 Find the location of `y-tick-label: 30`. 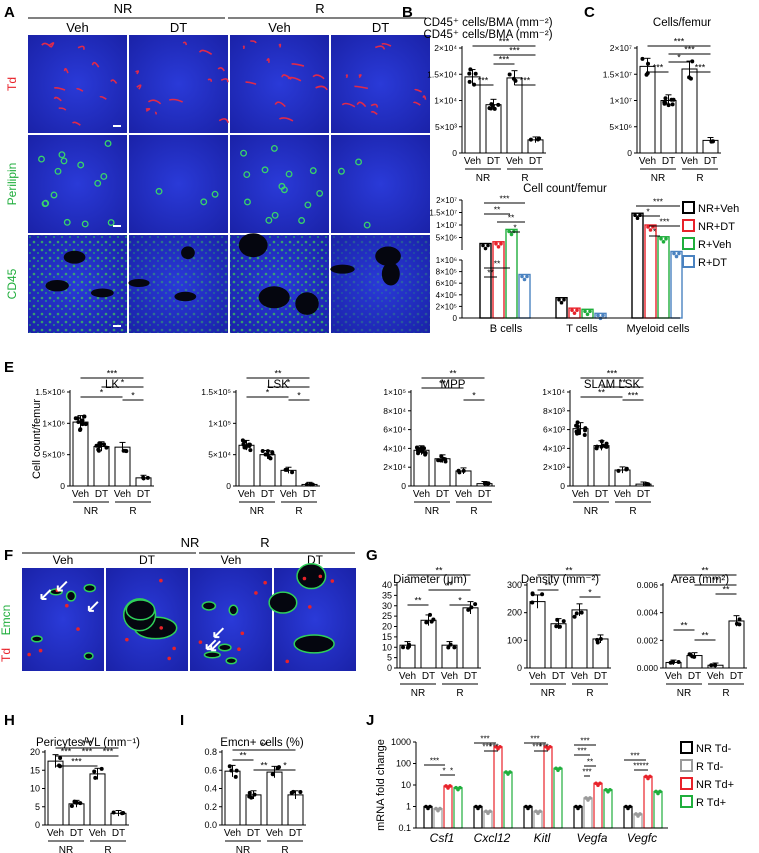

y-tick-label: 30 is located at coordinates (387, 606).